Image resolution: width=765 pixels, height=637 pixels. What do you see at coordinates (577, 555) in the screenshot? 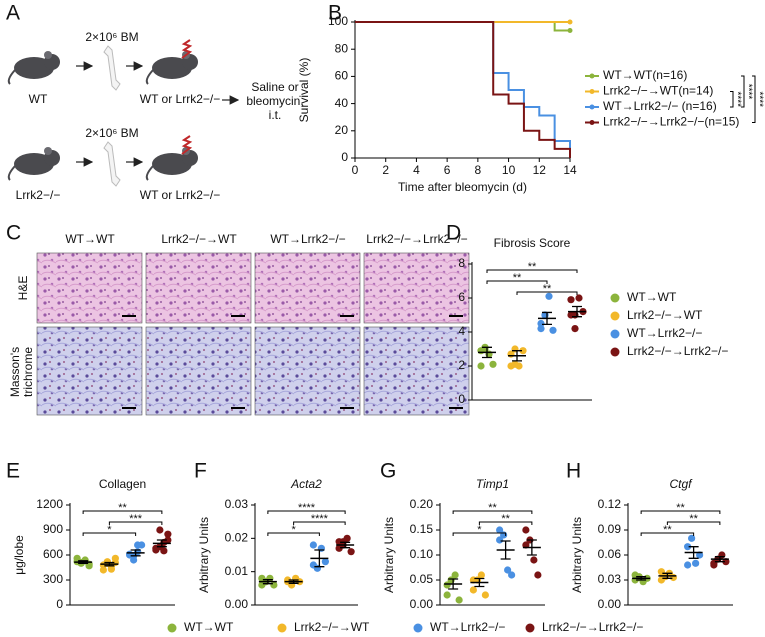
I see `y-axis-label: Arbitrary Units` at bounding box center [577, 555].